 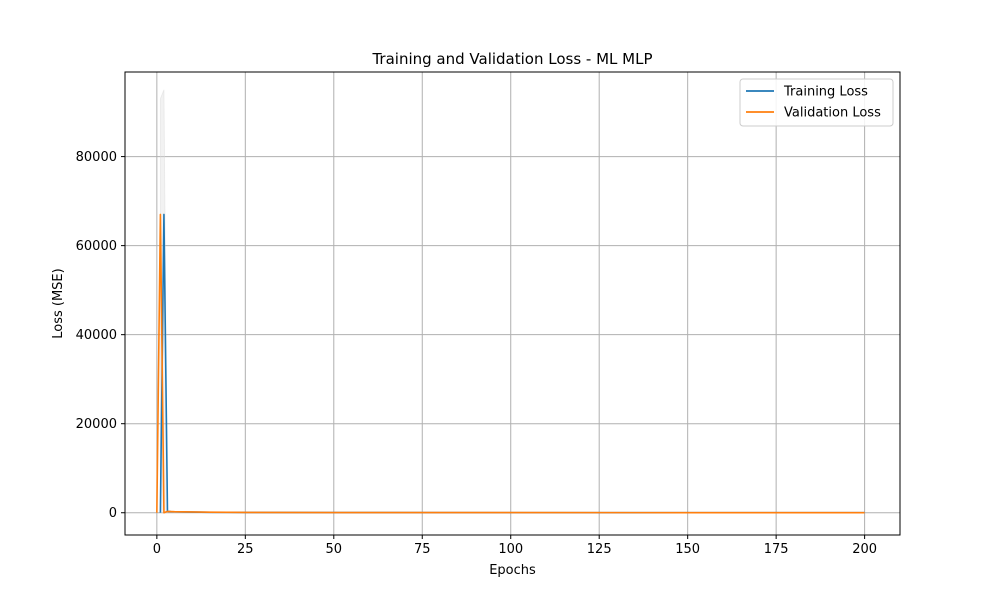 What do you see at coordinates (511, 59) in the screenshot?
I see `chart-title: Training and Validation Loss - ML MLP` at bounding box center [511, 59].